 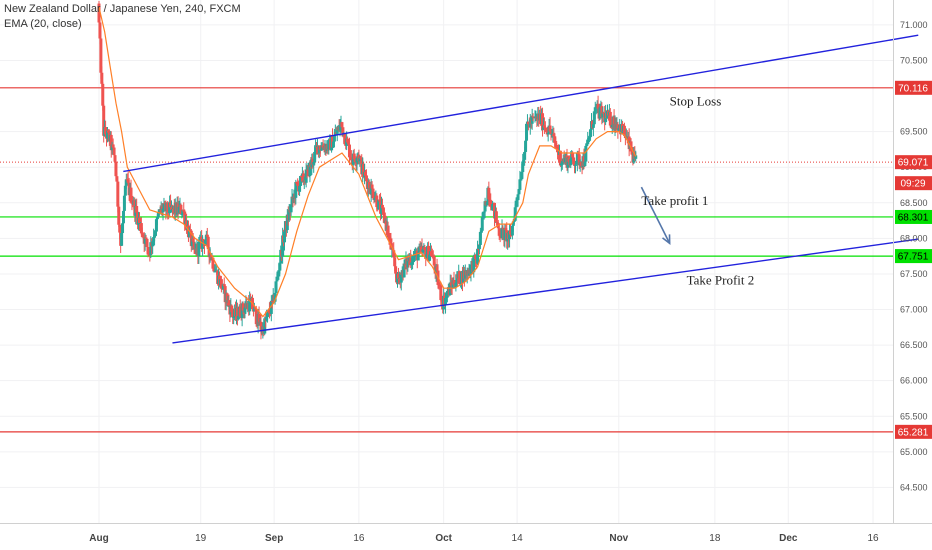 I want to click on indicator-label: EMA (20, close), so click(x=43, y=24).